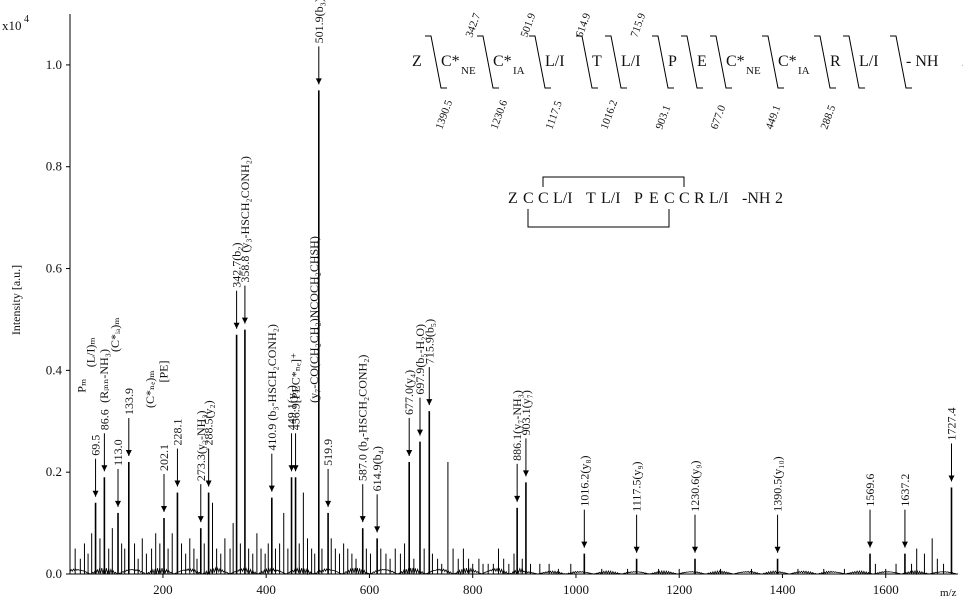  I want to click on x-tick-label: 400, so click(266, 589).